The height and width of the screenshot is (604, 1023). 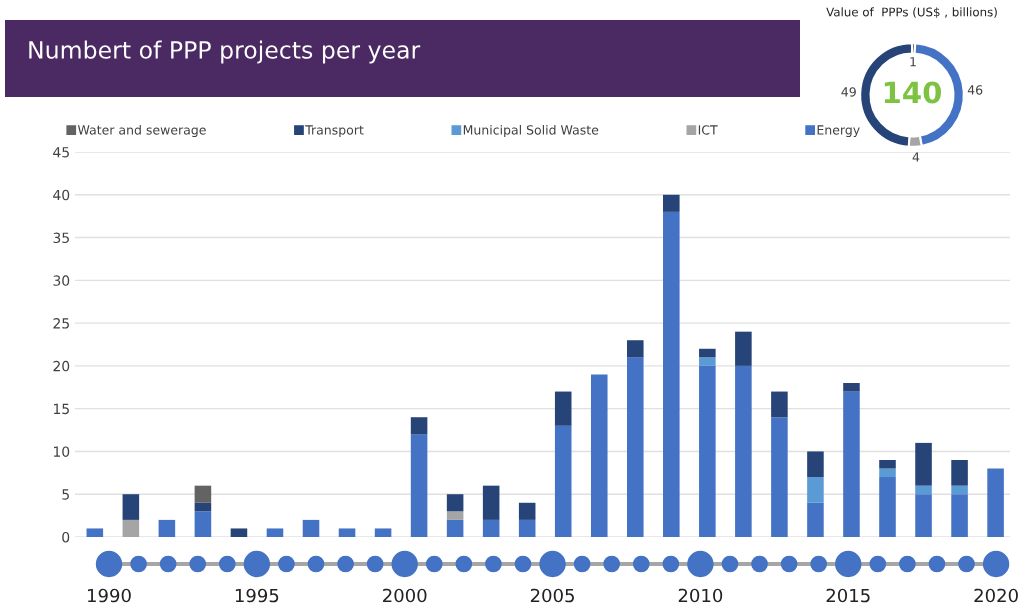 What do you see at coordinates (225, 52) in the screenshot?
I see `chart-title: Numbert of PPP projects per year` at bounding box center [225, 52].